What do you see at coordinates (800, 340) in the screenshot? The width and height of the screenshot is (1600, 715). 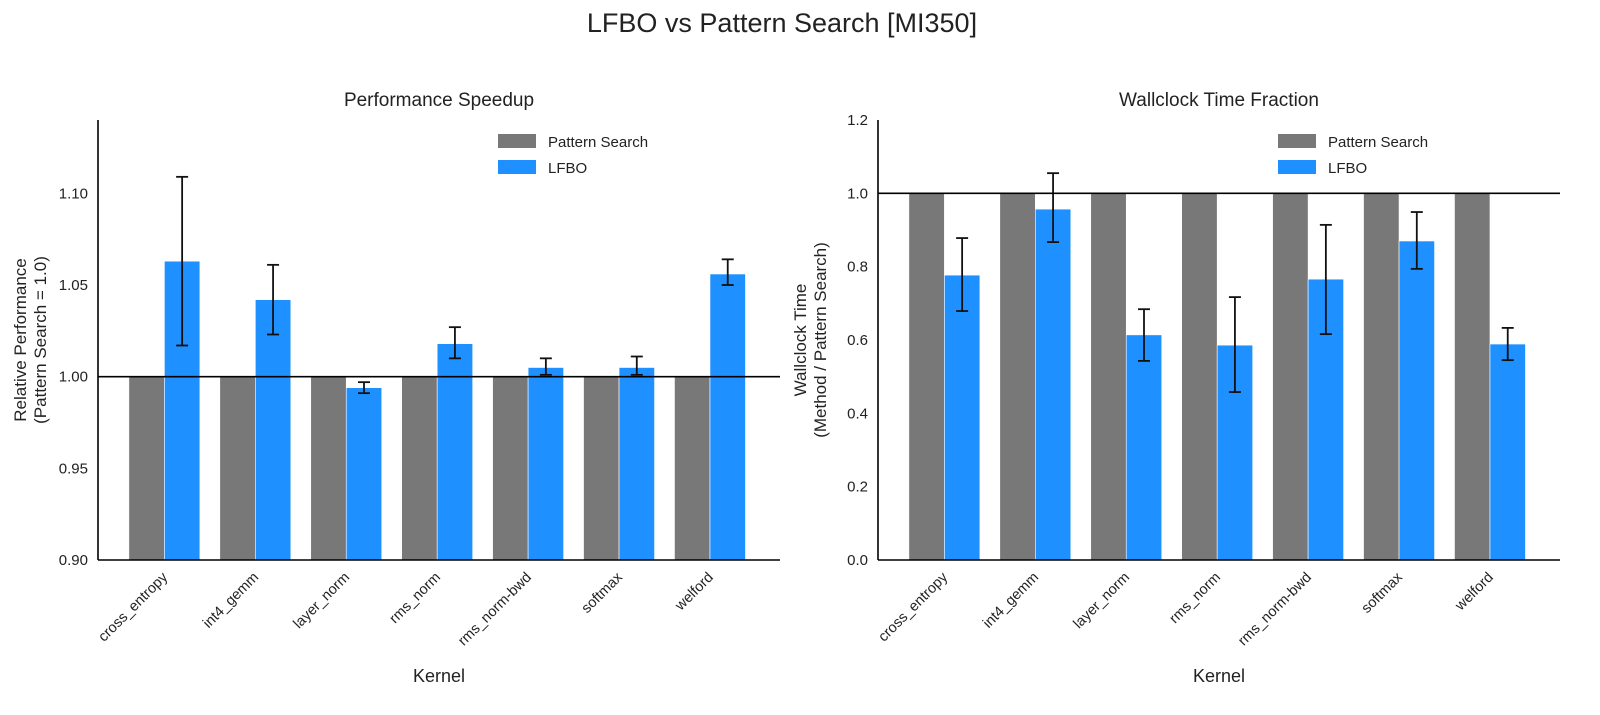 I see `y-axis-label: Wallclock Time` at bounding box center [800, 340].